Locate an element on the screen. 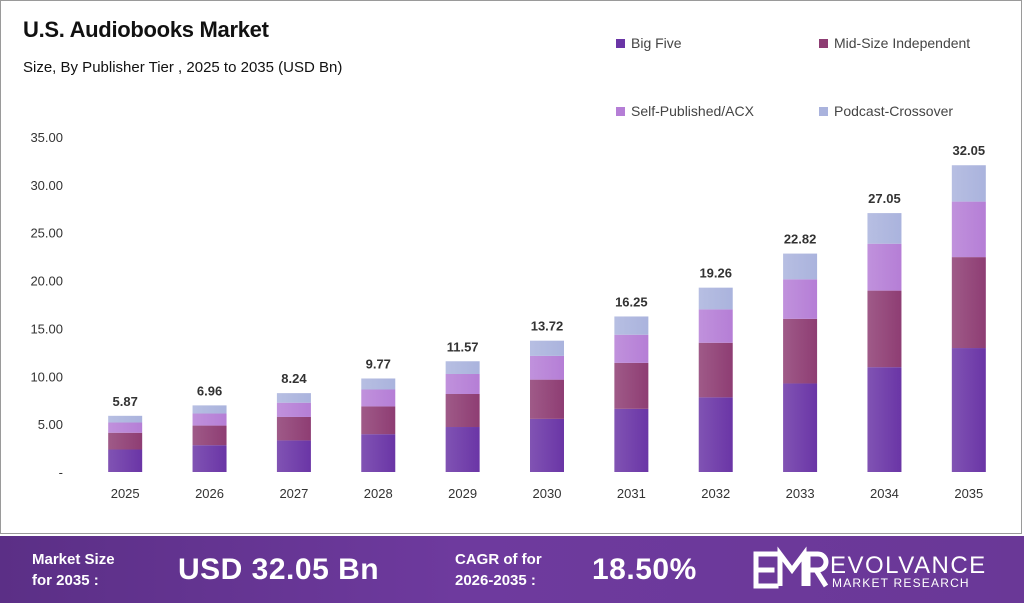  cagr-label-line1: CAGR of for is located at coordinates (498, 559).